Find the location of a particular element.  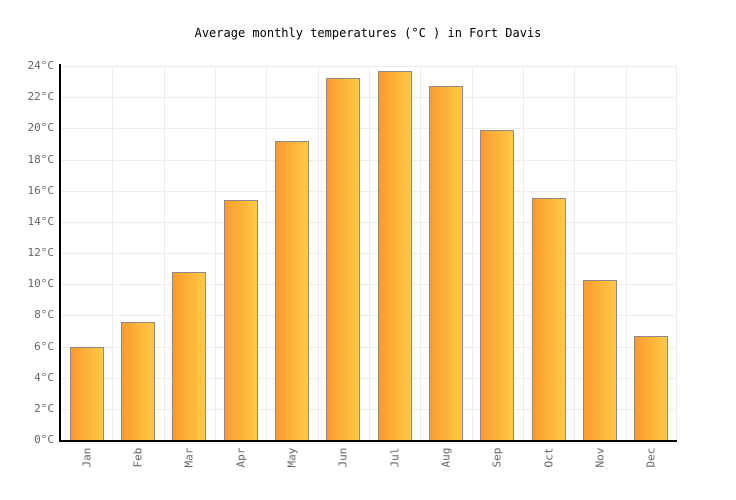

y-axis-tick-label: 18°C is located at coordinates (41, 159).